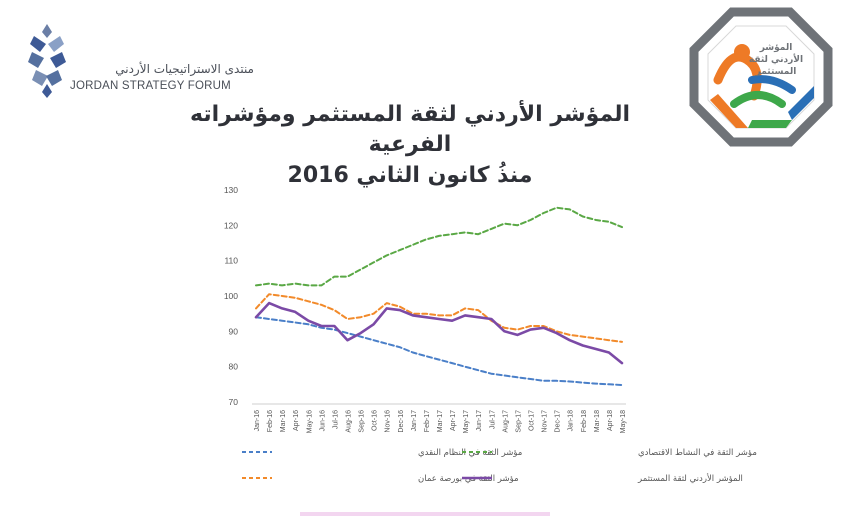 Image resolution: width=850 pixels, height=516 pixels. I want to click on y-tick-label: 120, so click(231, 225).